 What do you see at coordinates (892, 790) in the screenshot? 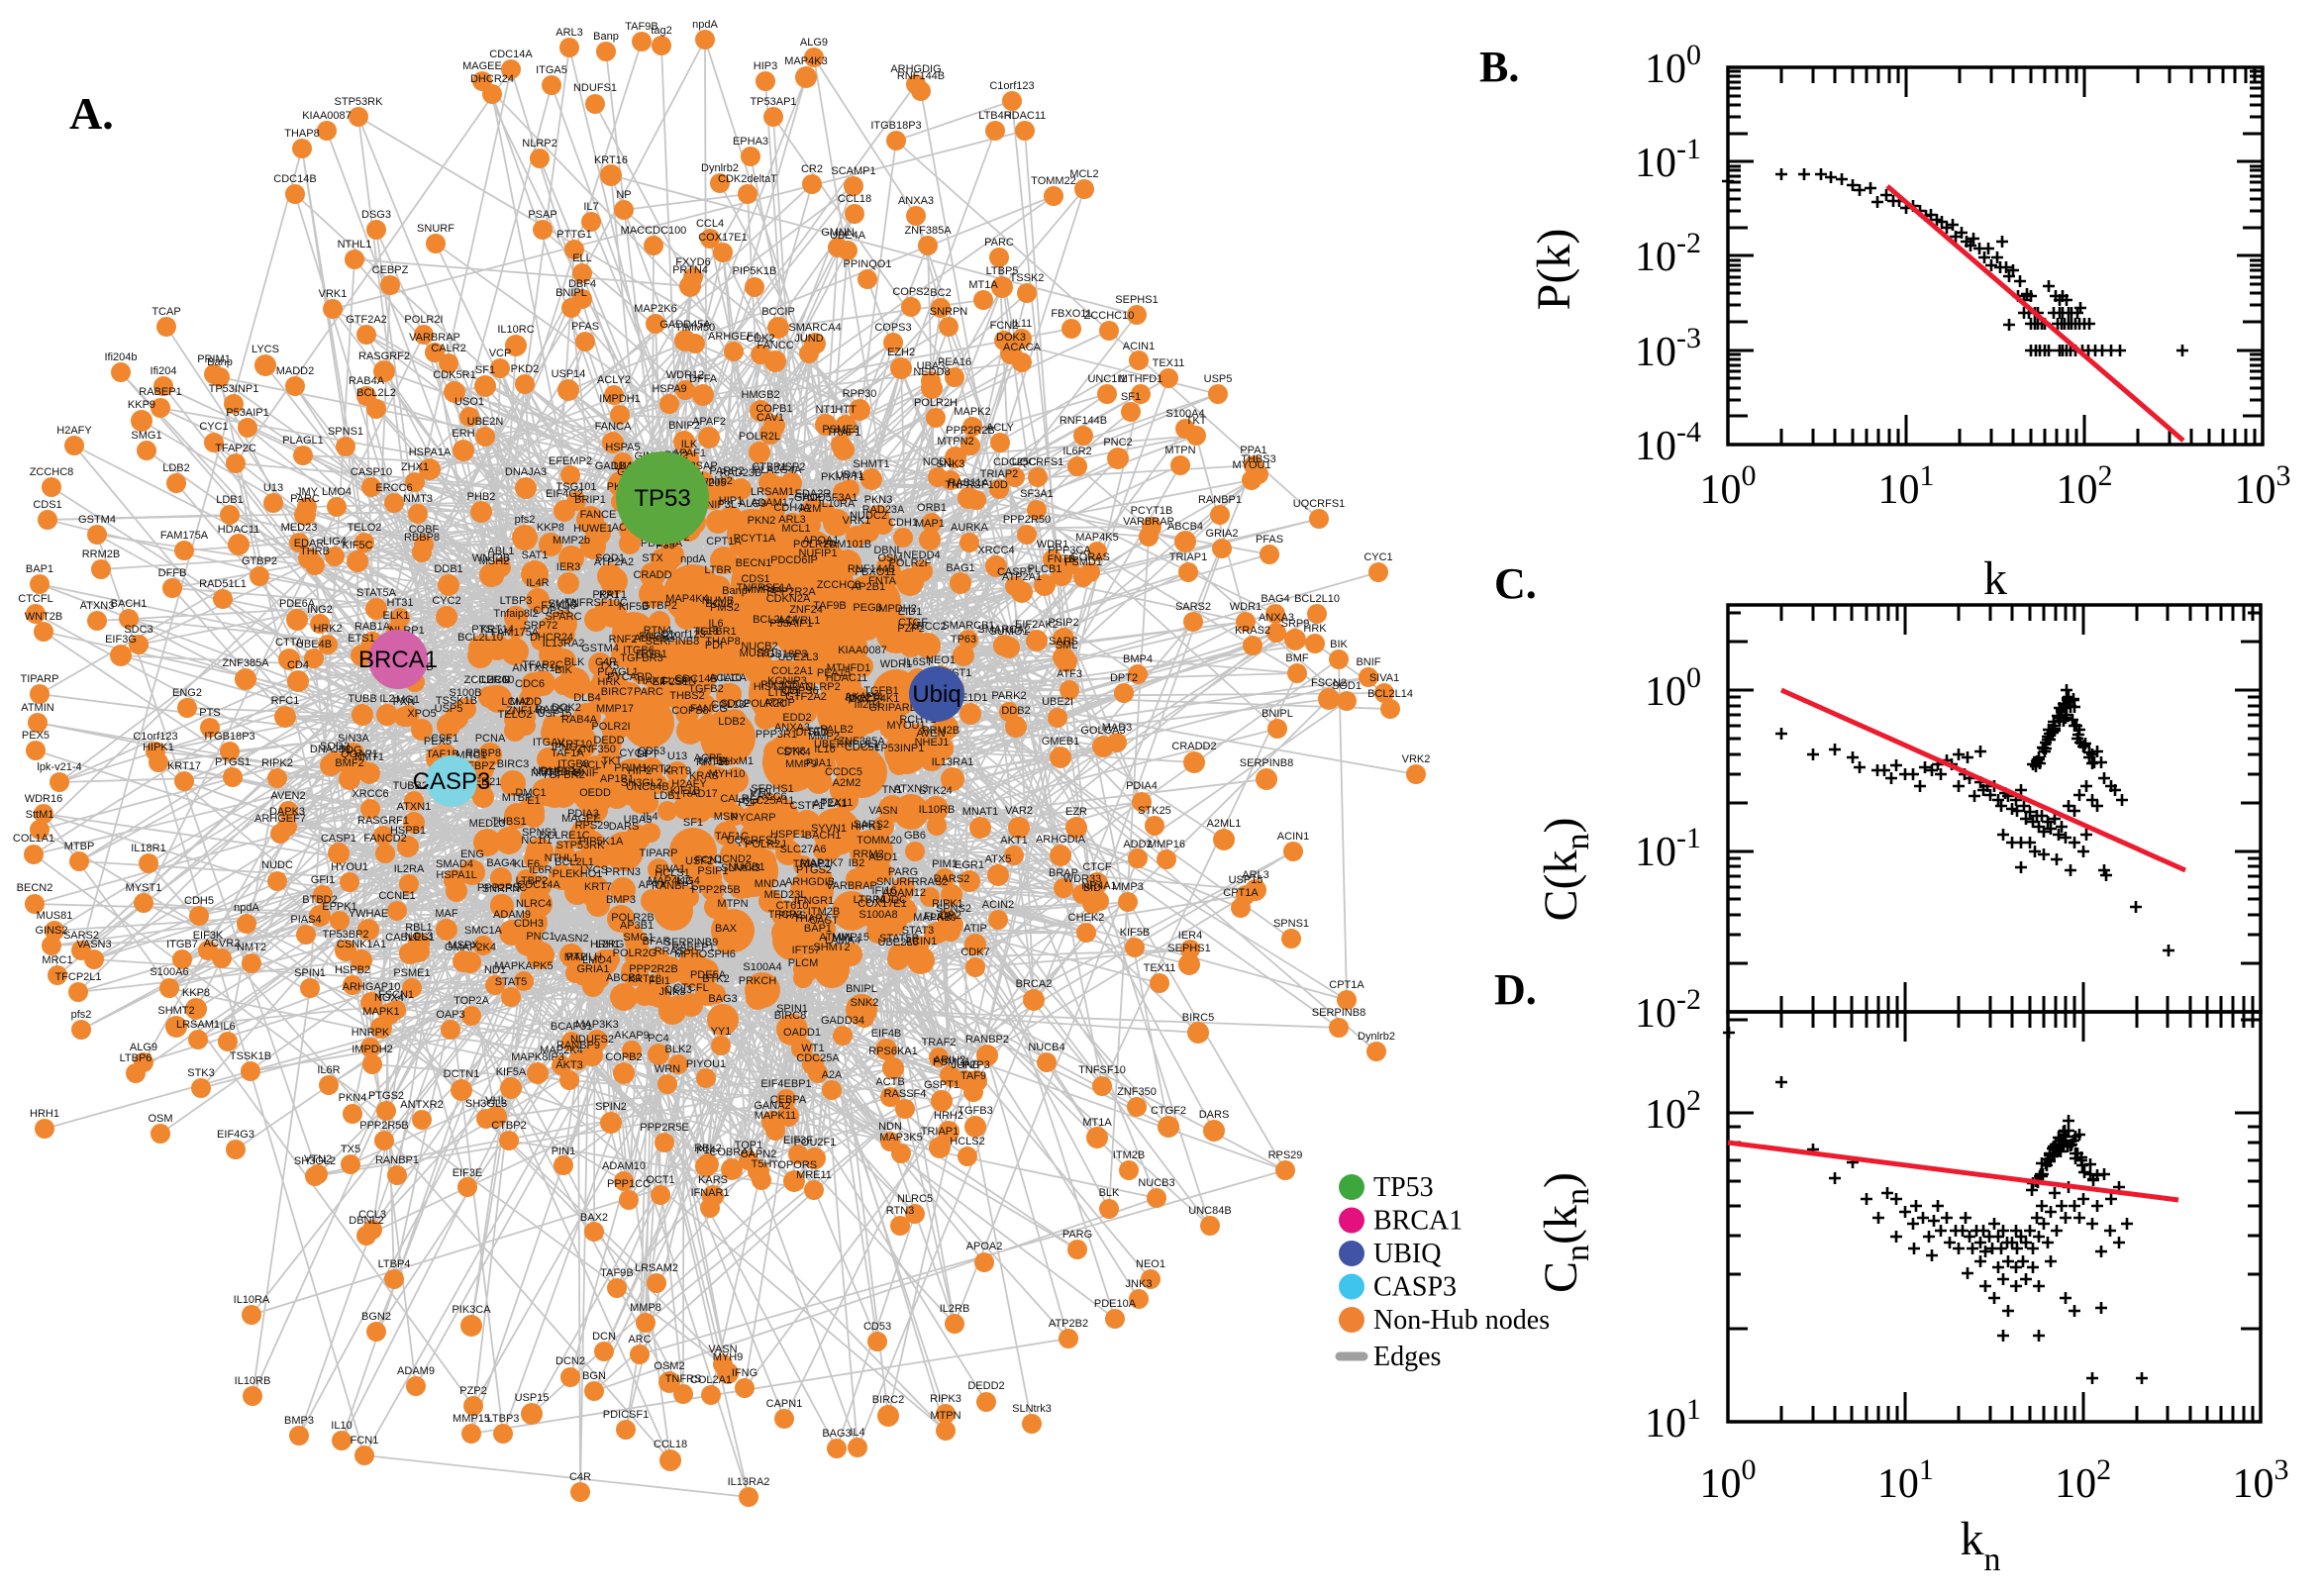
I see `svg-text: TN1` at bounding box center [892, 790].